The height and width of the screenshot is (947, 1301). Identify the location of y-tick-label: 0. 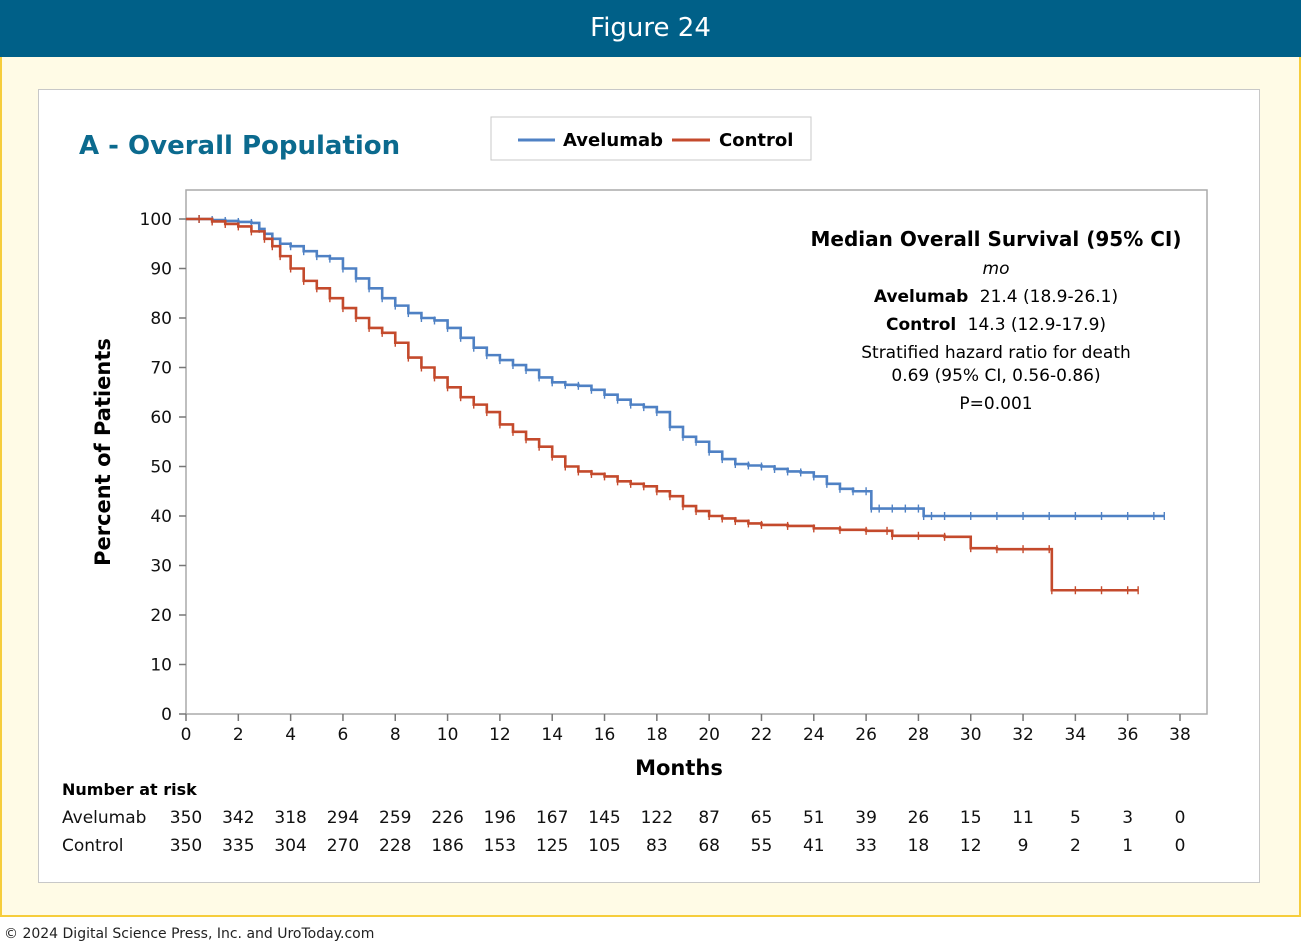
(166, 715).